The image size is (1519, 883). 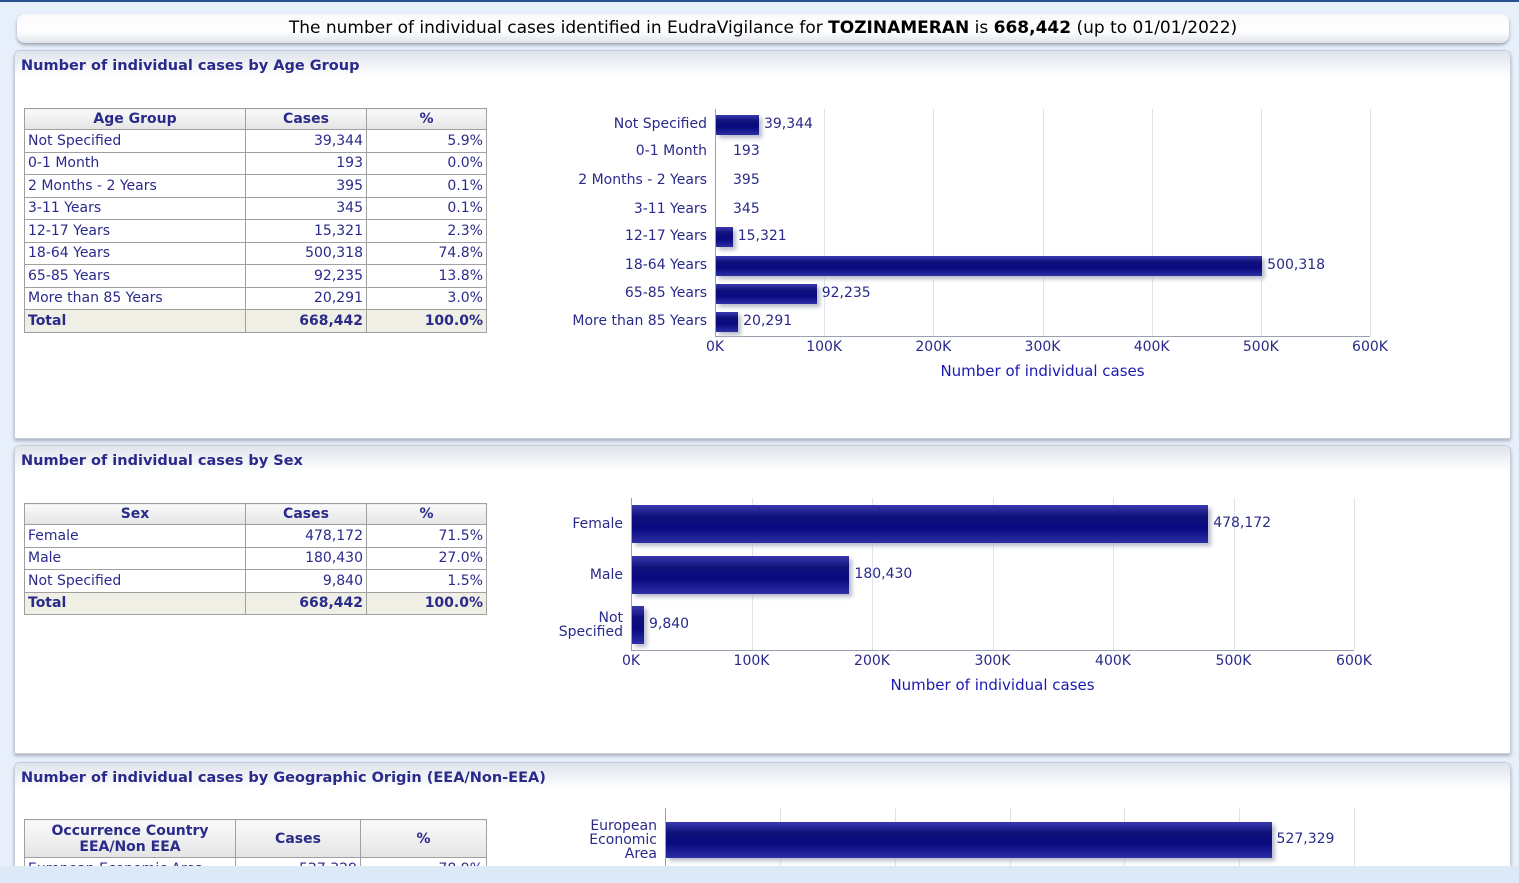 I want to click on x-tick-label: 300K, so click(x=1042, y=347).